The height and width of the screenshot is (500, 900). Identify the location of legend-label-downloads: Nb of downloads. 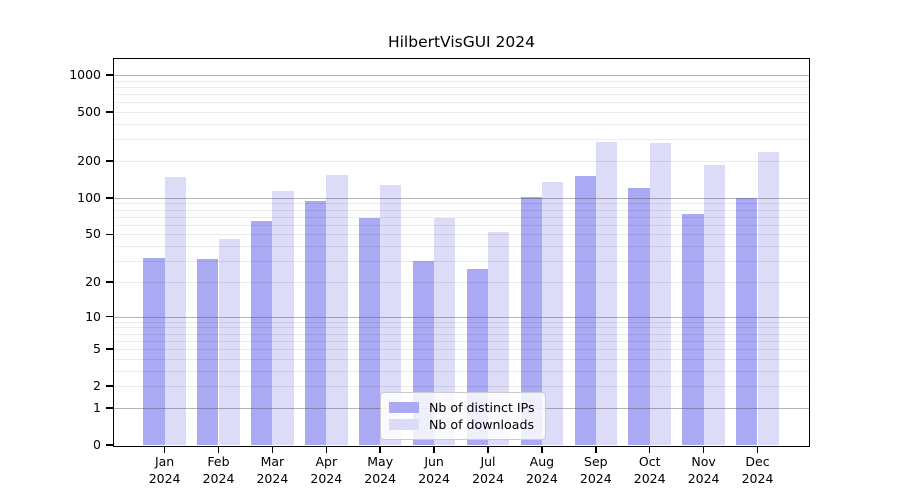
(482, 424).